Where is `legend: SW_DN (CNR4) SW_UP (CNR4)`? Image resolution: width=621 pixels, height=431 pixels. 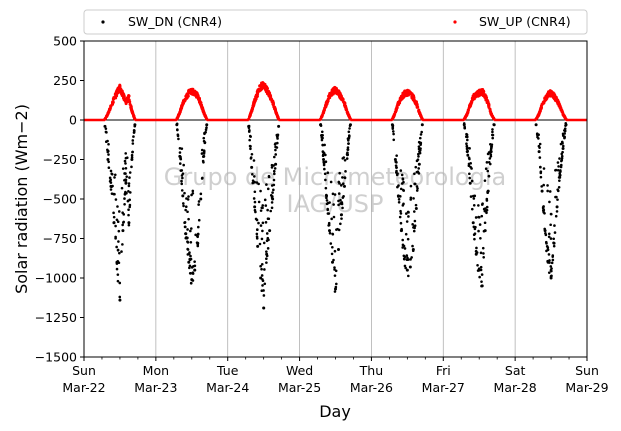
legend: SW_DN (CNR4) SW_UP (CNR4) is located at coordinates (335, 22).